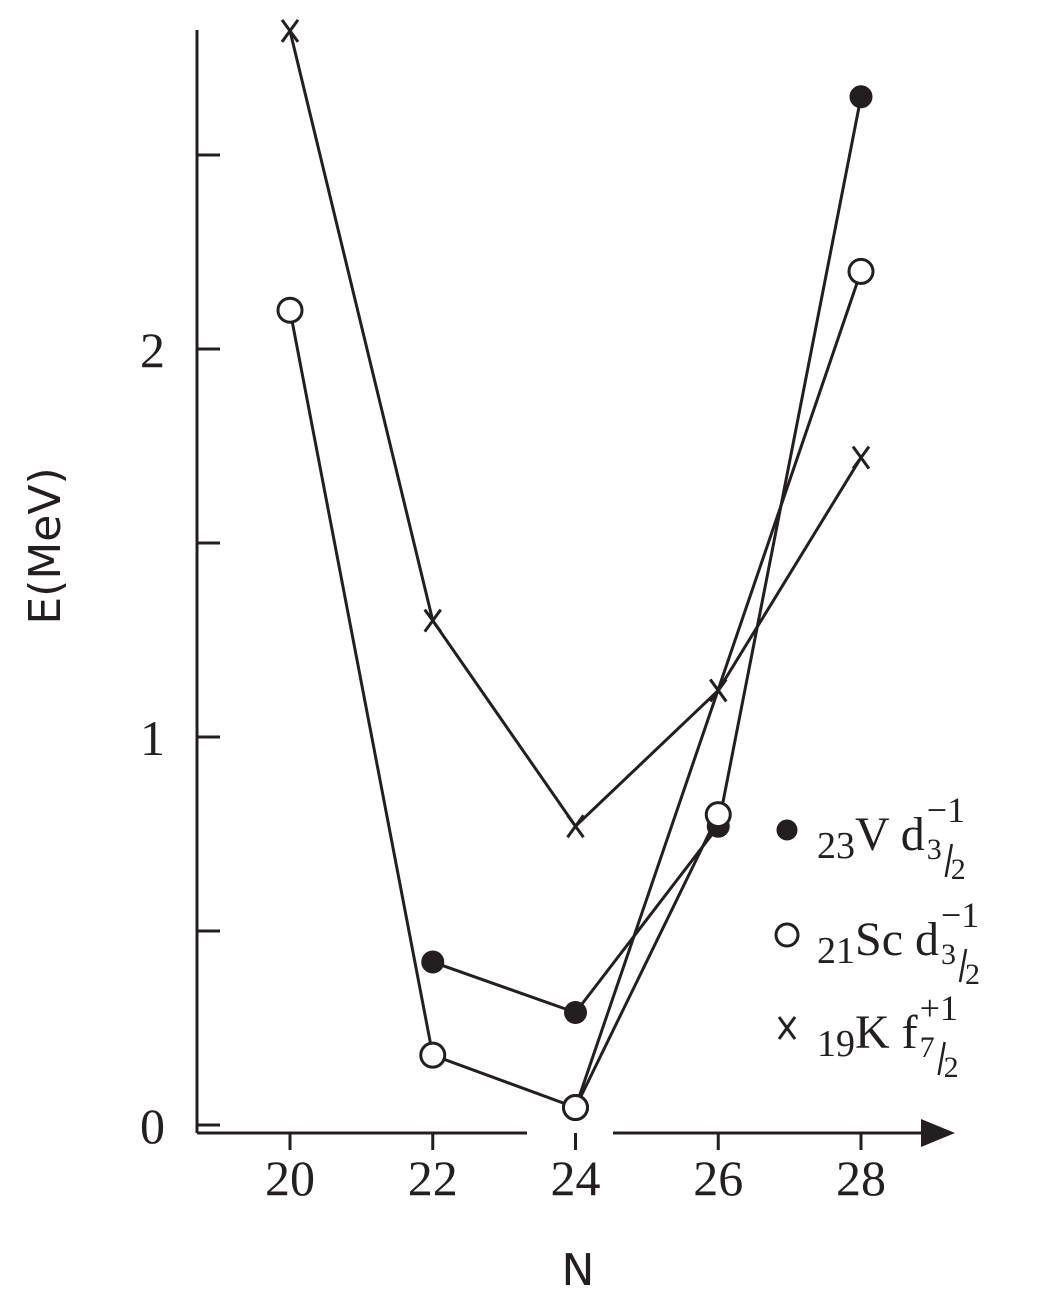  Describe the element at coordinates (787, 935) in the screenshot. I see `legend-marker-sc` at that location.